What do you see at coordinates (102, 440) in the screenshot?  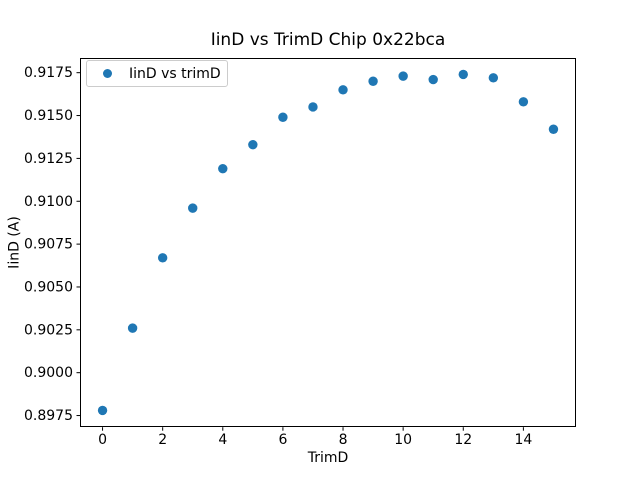 I see `x-tick-label: 0` at bounding box center [102, 440].